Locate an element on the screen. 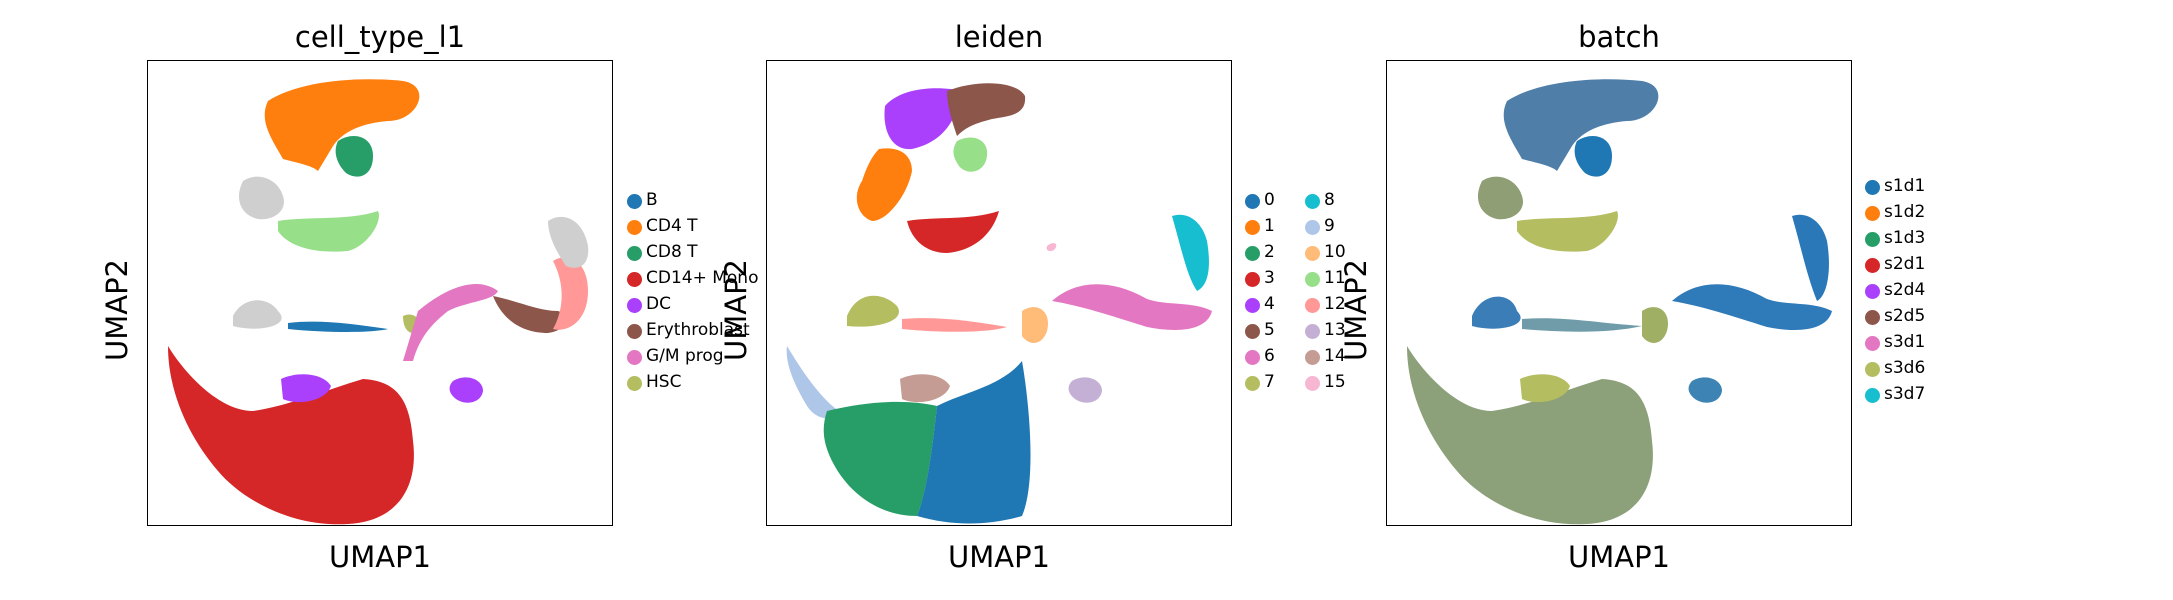 The width and height of the screenshot is (2173, 600). cluster-erythroblast is located at coordinates (530, 314).